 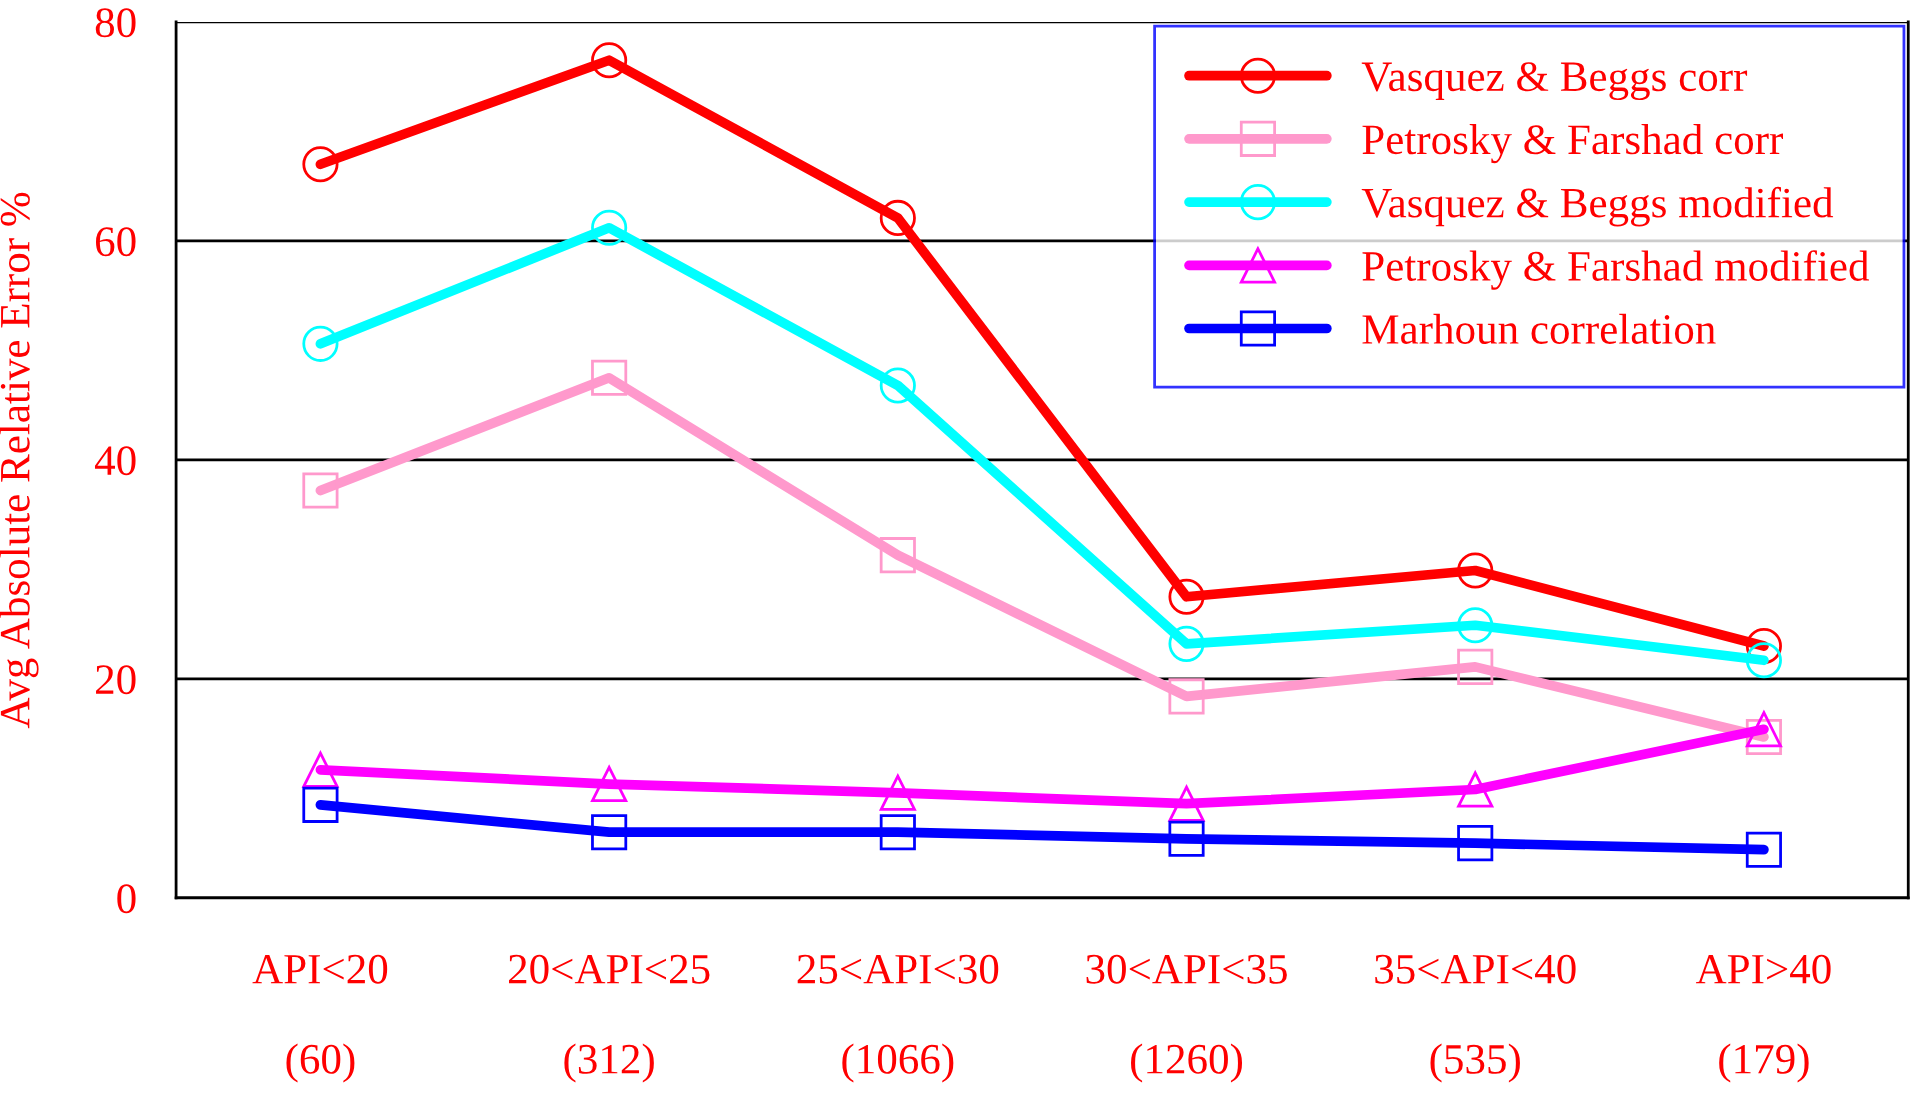 What do you see at coordinates (1597, 206) in the screenshot?
I see `legend-label: Vasquez & Beggs modified` at bounding box center [1597, 206].